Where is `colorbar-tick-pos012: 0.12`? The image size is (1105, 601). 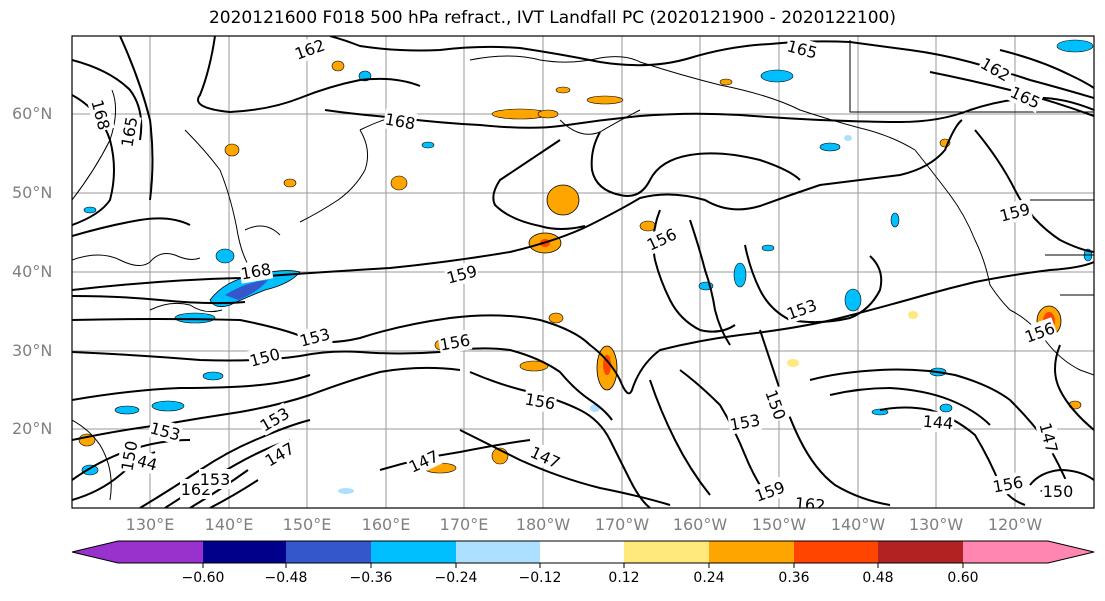
colorbar-tick-pos012: 0.12 is located at coordinates (624, 578).